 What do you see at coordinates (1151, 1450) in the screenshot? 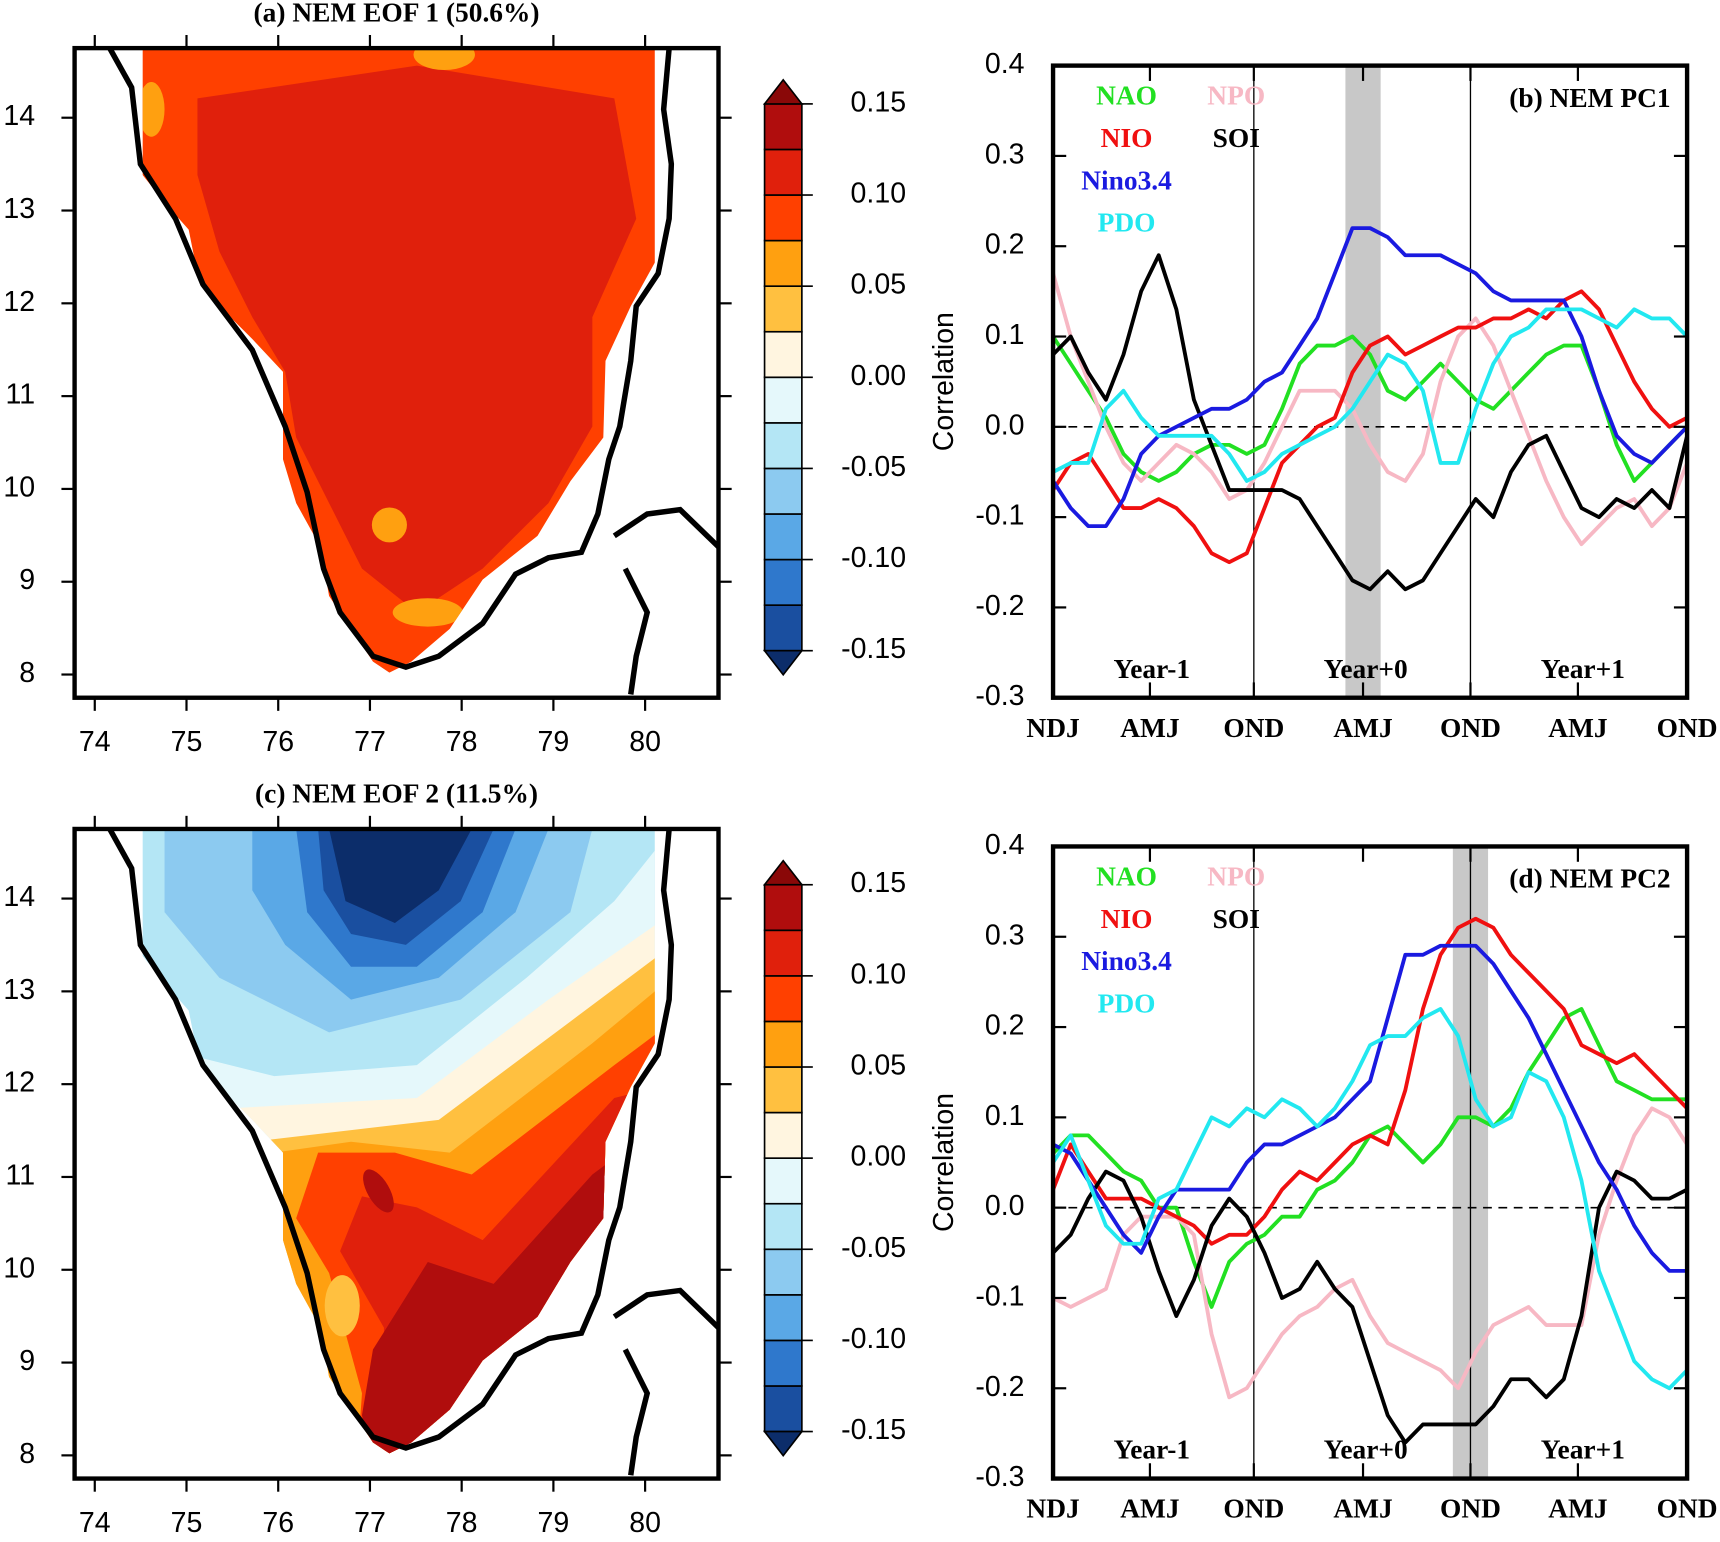
I see `annotation: Year-1` at bounding box center [1151, 1450].